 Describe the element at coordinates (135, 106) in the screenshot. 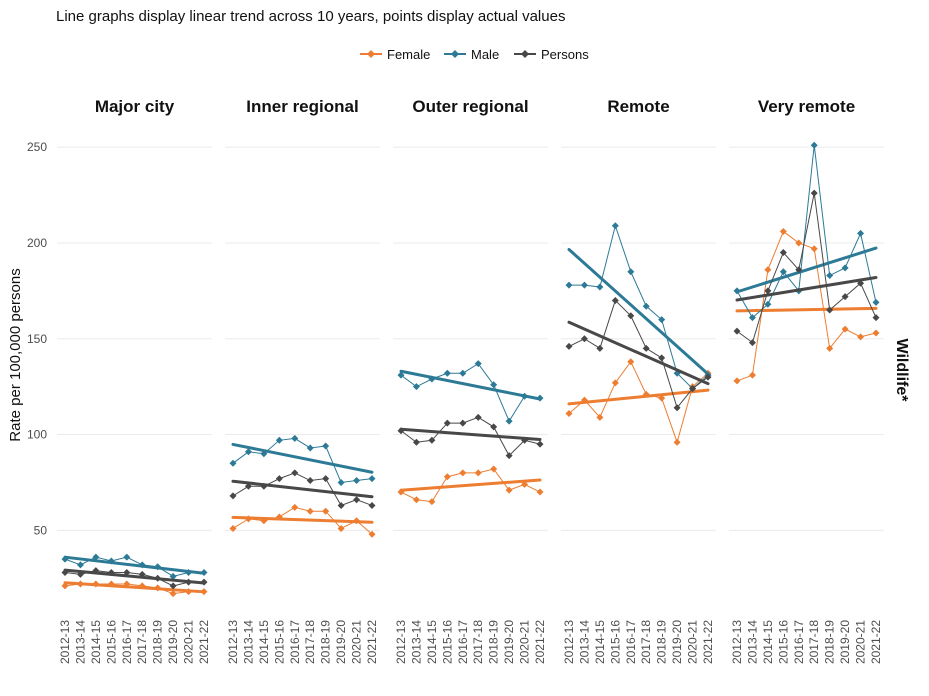

I see `facet-title: Major city` at that location.